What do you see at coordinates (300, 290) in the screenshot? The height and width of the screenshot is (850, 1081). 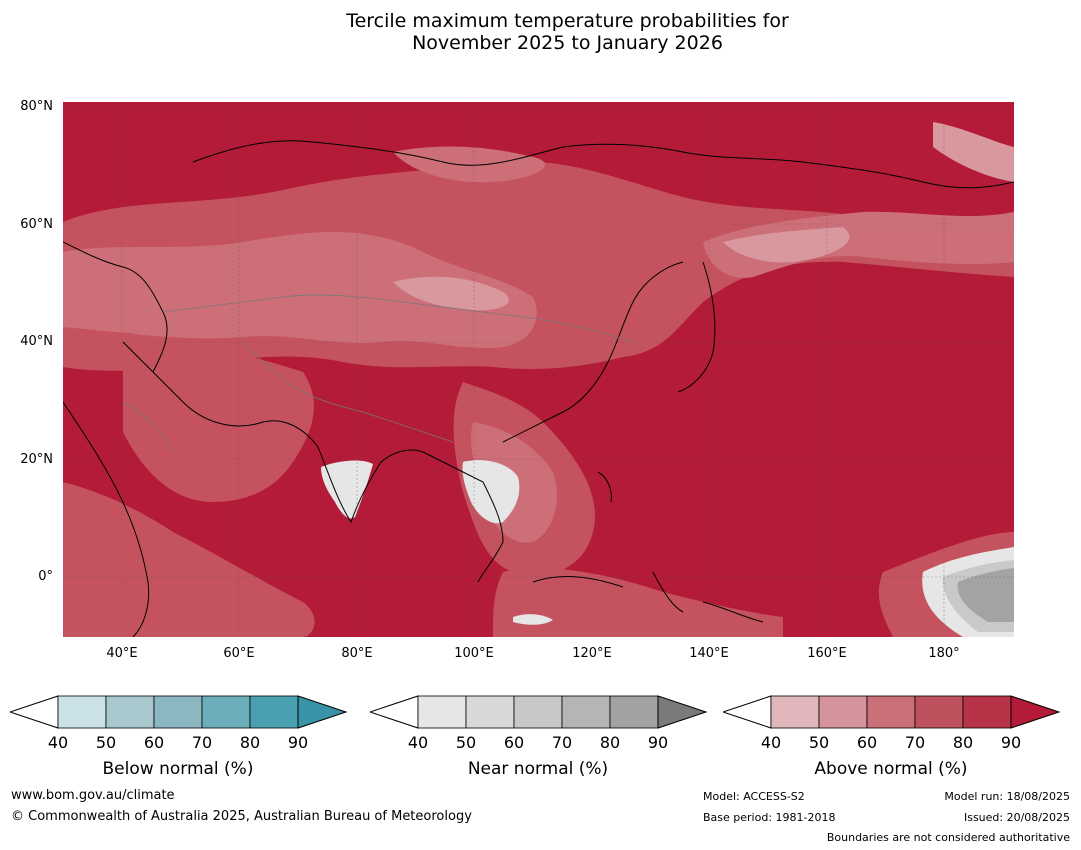 I see `zone-above-60-central` at bounding box center [300, 290].